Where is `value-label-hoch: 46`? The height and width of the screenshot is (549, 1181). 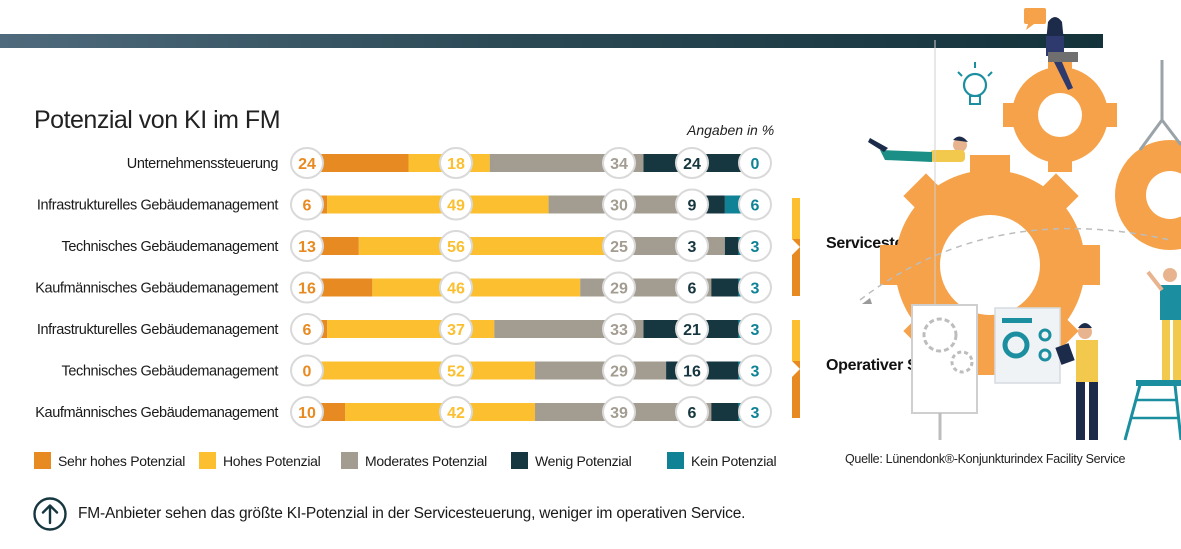 value-label-hoch: 46 is located at coordinates (456, 289).